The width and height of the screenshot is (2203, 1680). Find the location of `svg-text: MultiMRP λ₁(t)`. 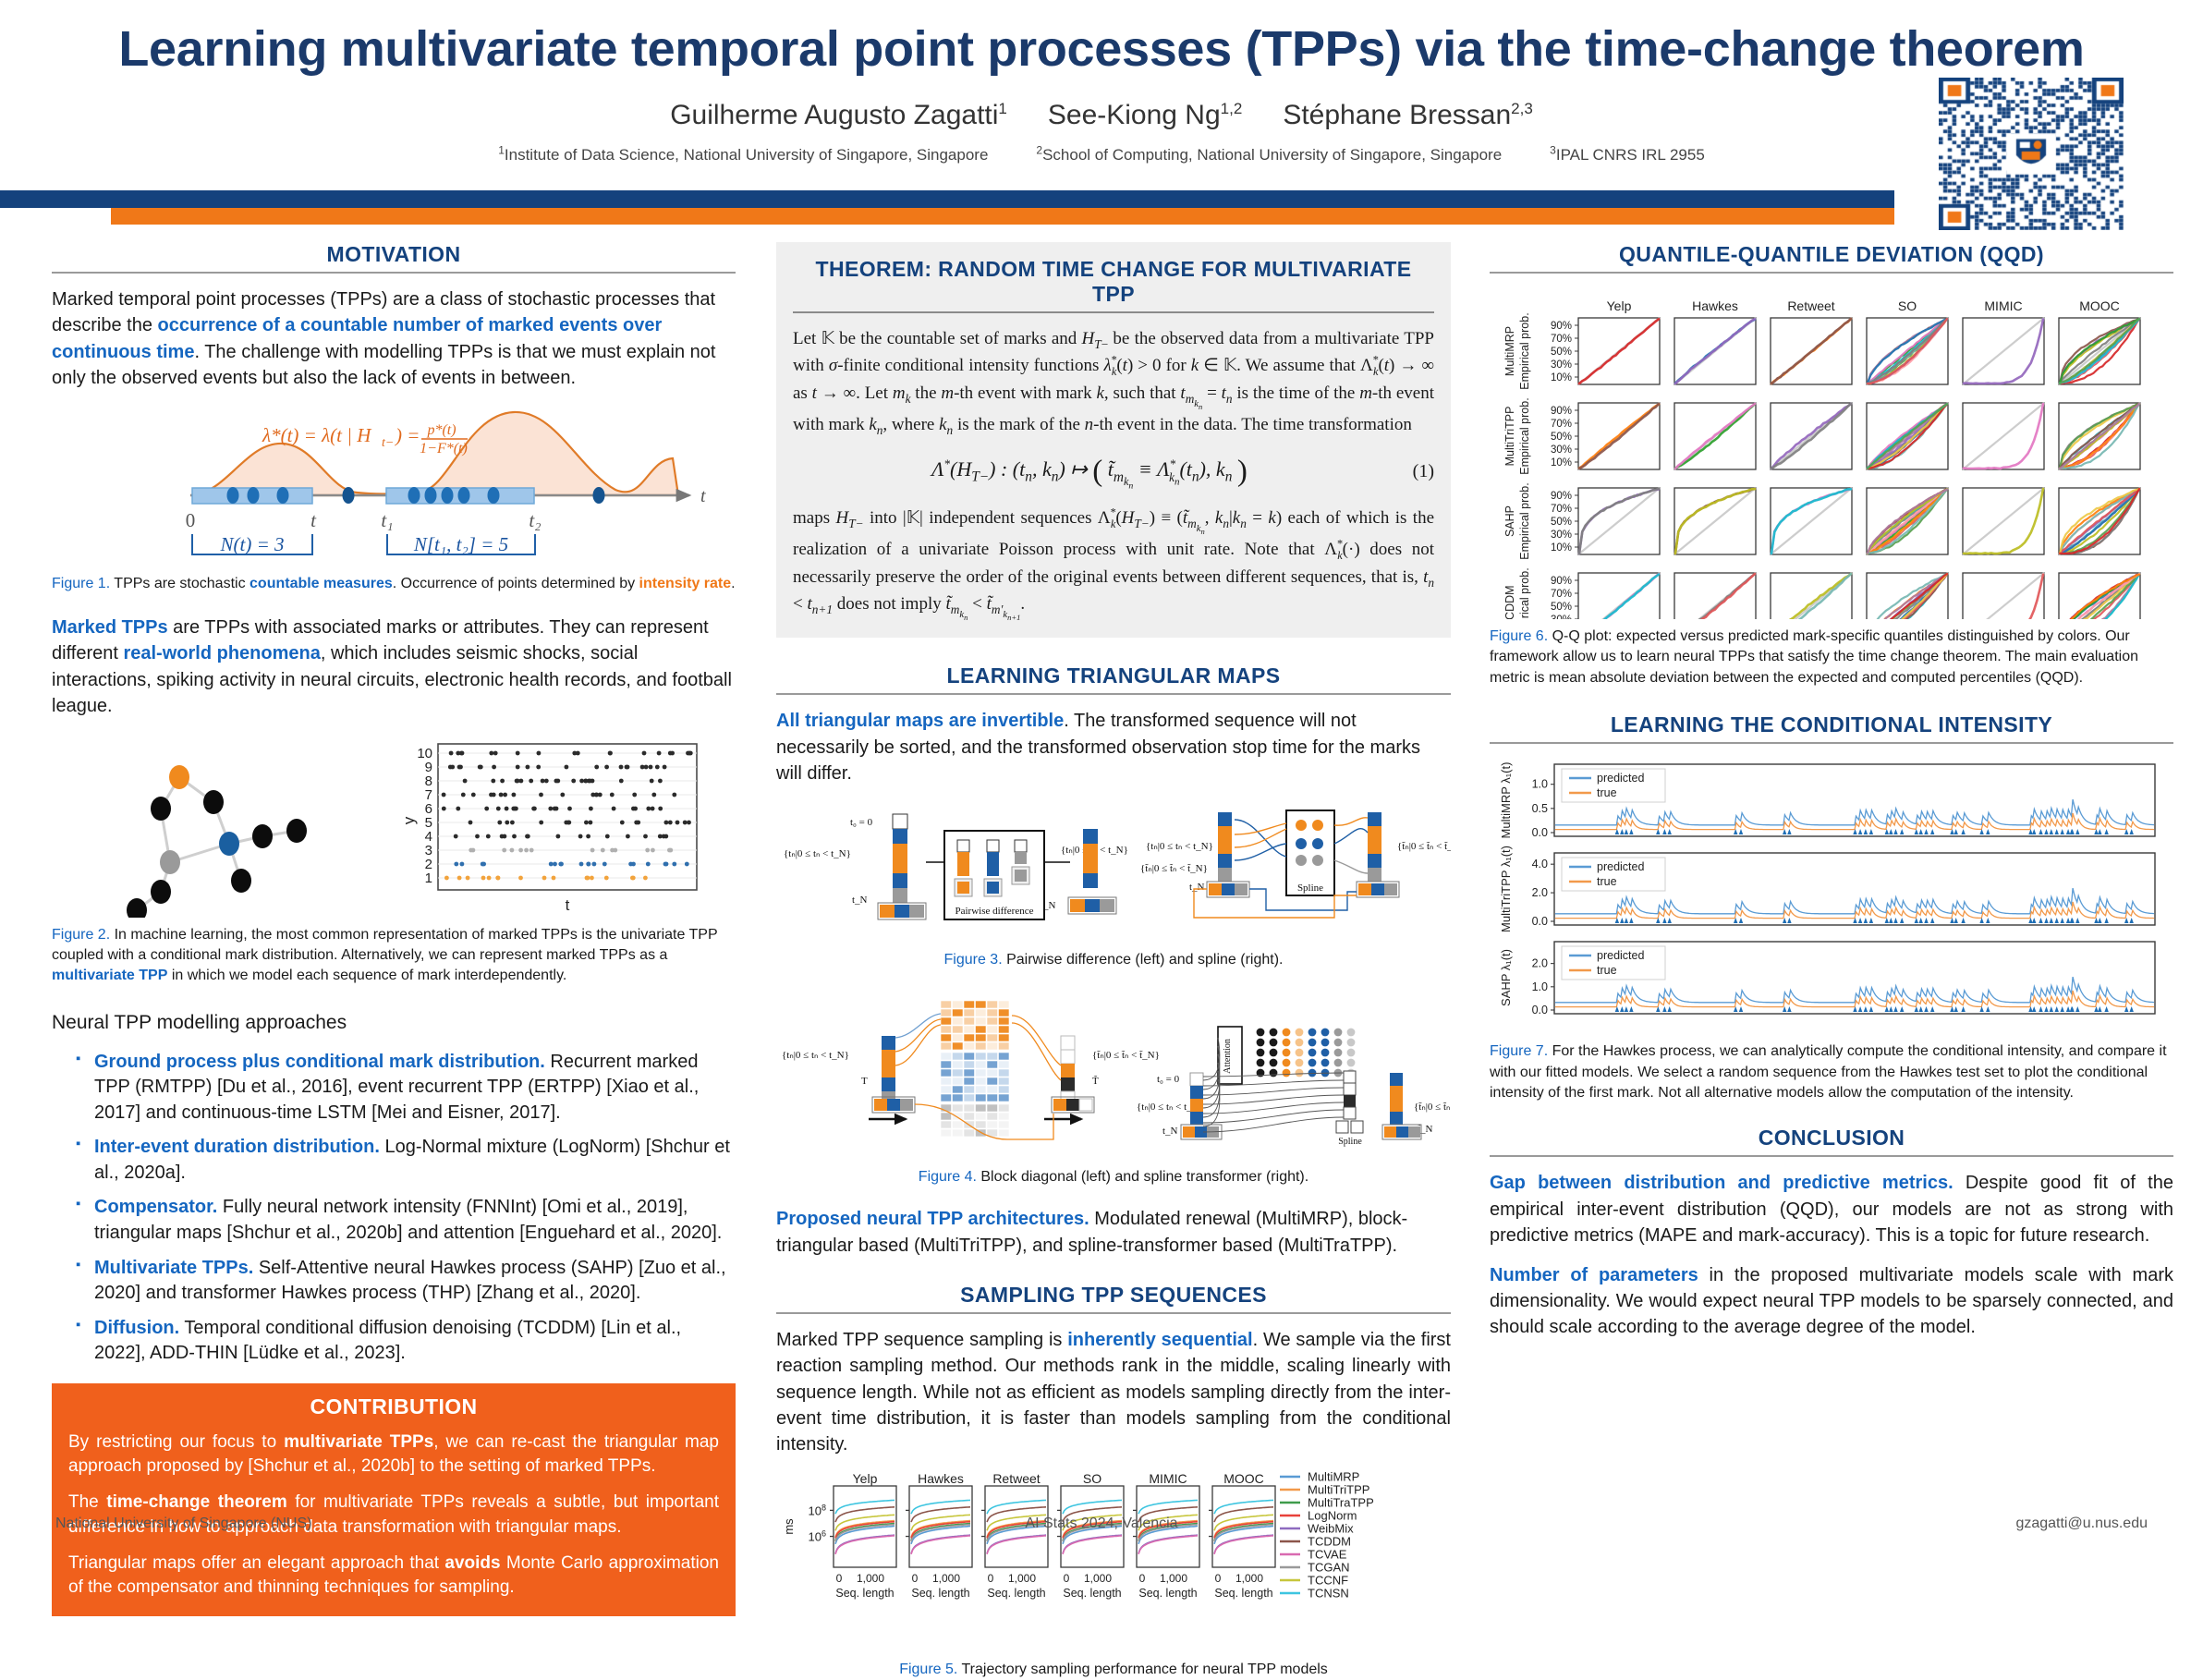

svg-text: MultiMRP λ₁(t) is located at coordinates (1506, 800).